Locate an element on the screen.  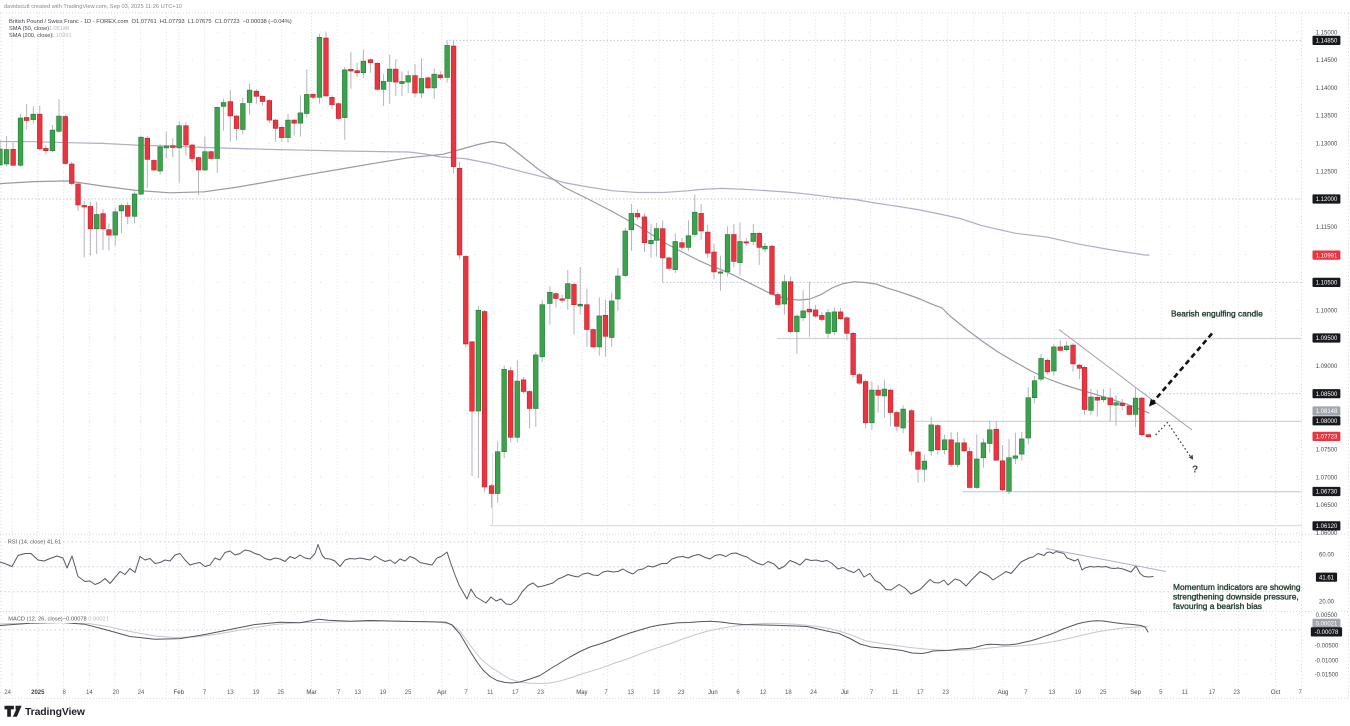
svg-text: 1.08500 is located at coordinates (1327, 395).